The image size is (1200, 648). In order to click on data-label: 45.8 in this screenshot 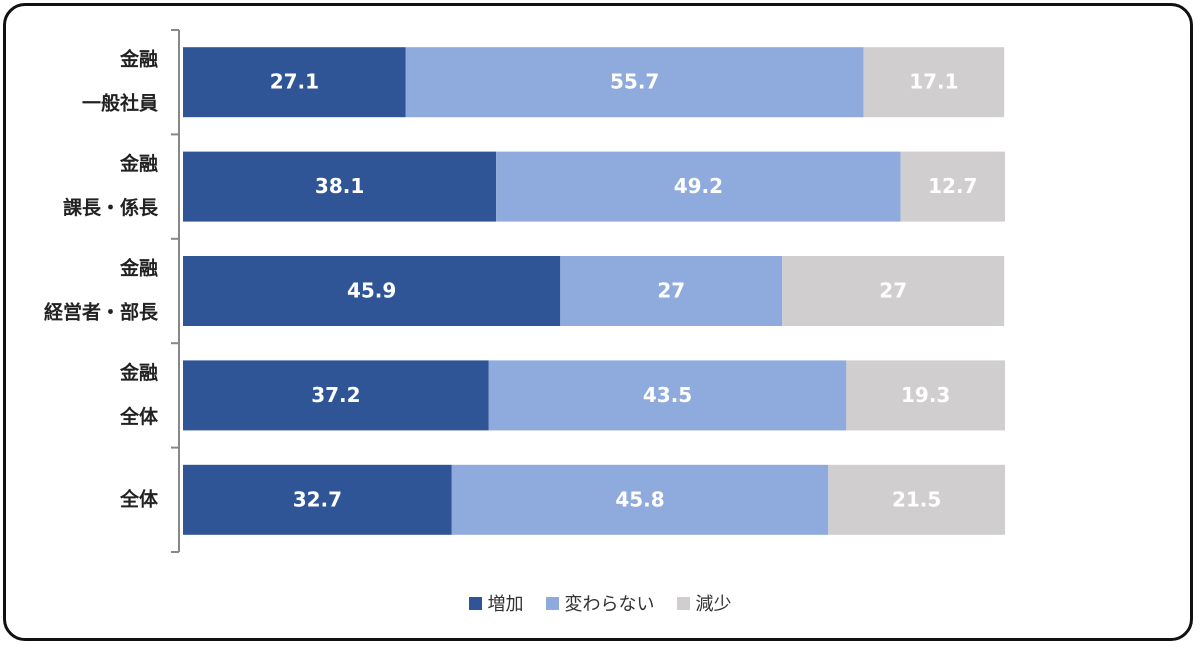, I will do `click(639, 499)`.